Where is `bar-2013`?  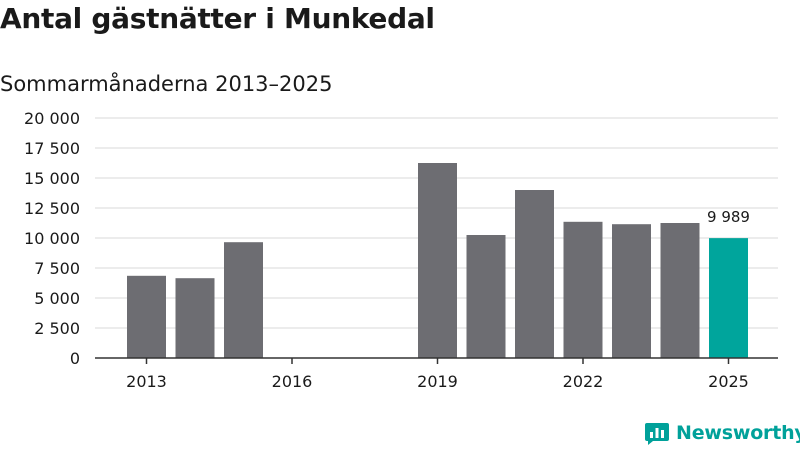
bar-2013 is located at coordinates (146, 316).